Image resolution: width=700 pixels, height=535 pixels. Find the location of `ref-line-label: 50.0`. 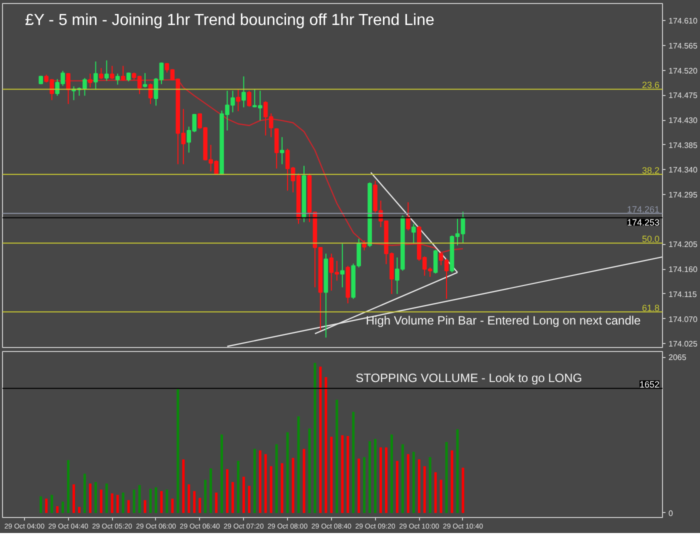

ref-line-label: 50.0 is located at coordinates (651, 239).